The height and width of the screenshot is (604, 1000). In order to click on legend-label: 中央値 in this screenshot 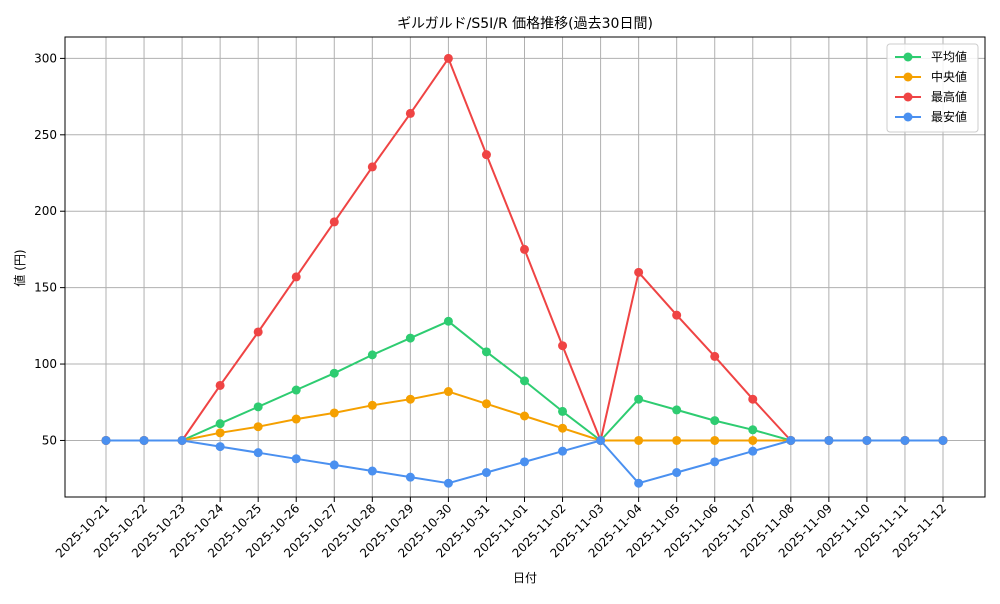, I will do `click(949, 76)`.